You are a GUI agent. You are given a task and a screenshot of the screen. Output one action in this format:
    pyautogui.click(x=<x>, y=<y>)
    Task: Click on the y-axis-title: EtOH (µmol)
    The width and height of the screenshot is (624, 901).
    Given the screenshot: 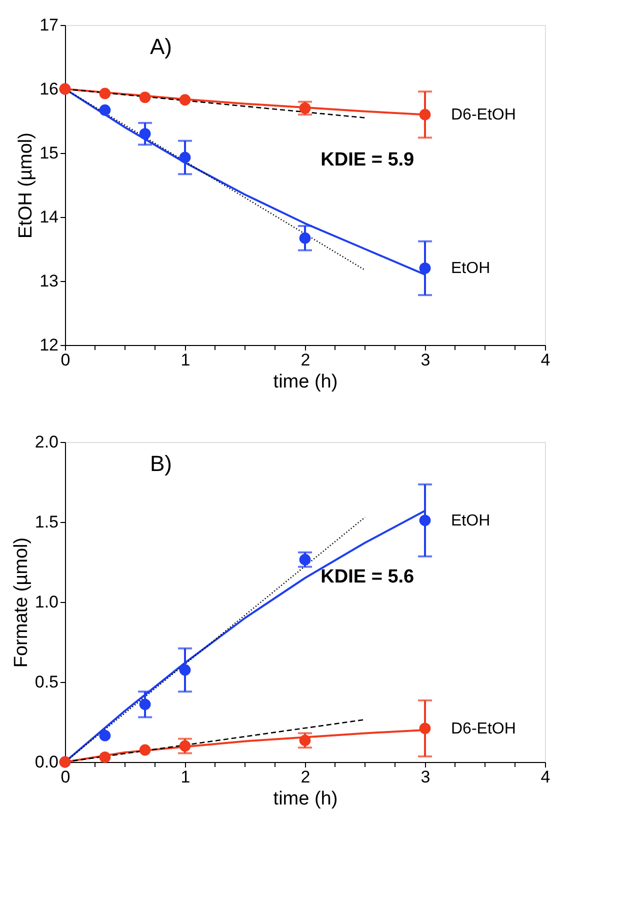 What is the action you would take?
    pyautogui.click(x=26, y=185)
    